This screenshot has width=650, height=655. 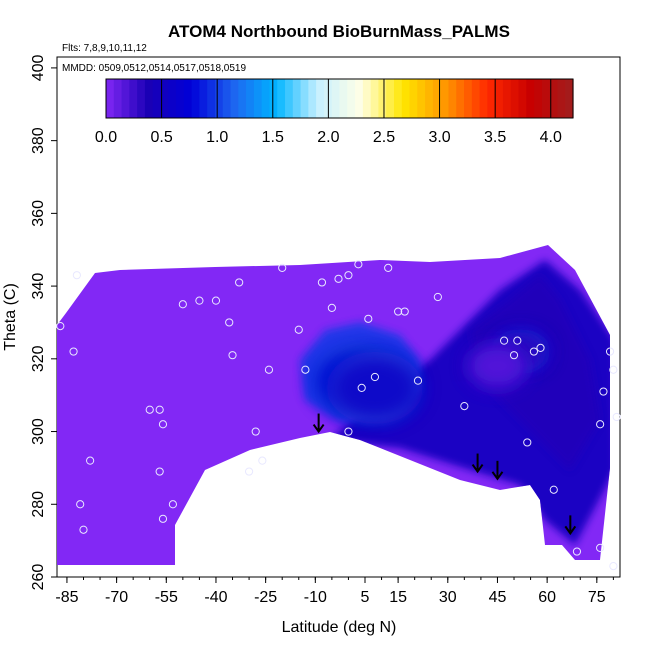 I want to click on arrow-layer, so click(x=444, y=474).